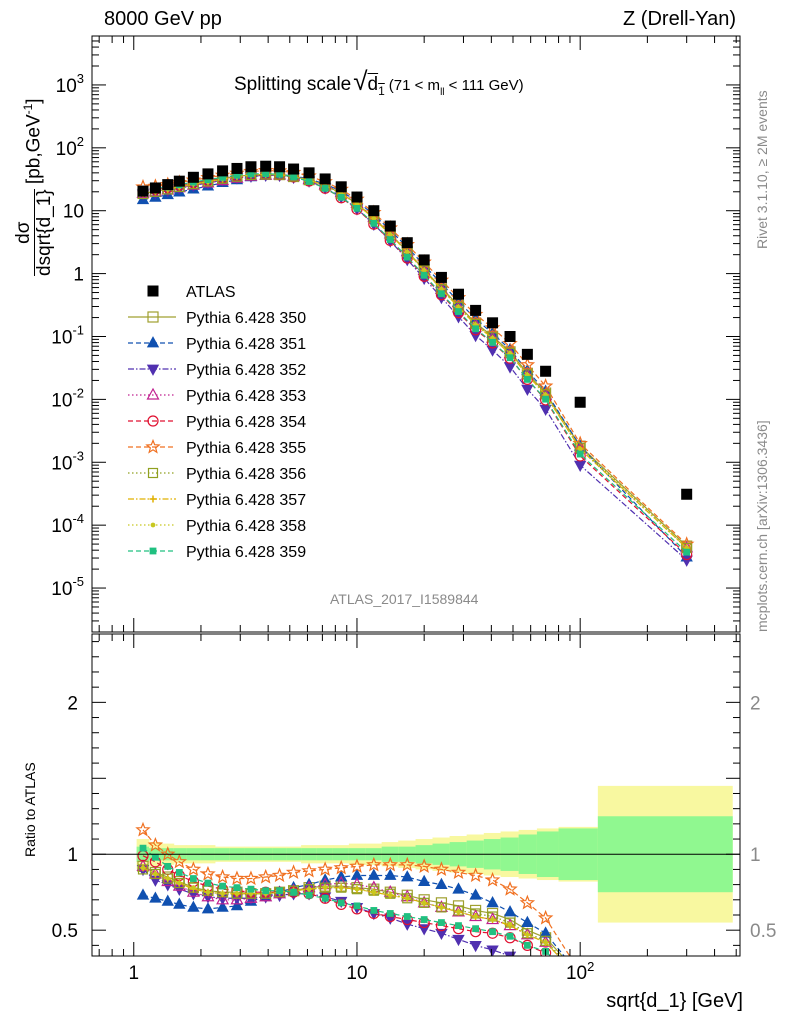  What do you see at coordinates (217, 526) in the screenshot?
I see `legend-item-8: Pythia 6.428 358` at bounding box center [217, 526].